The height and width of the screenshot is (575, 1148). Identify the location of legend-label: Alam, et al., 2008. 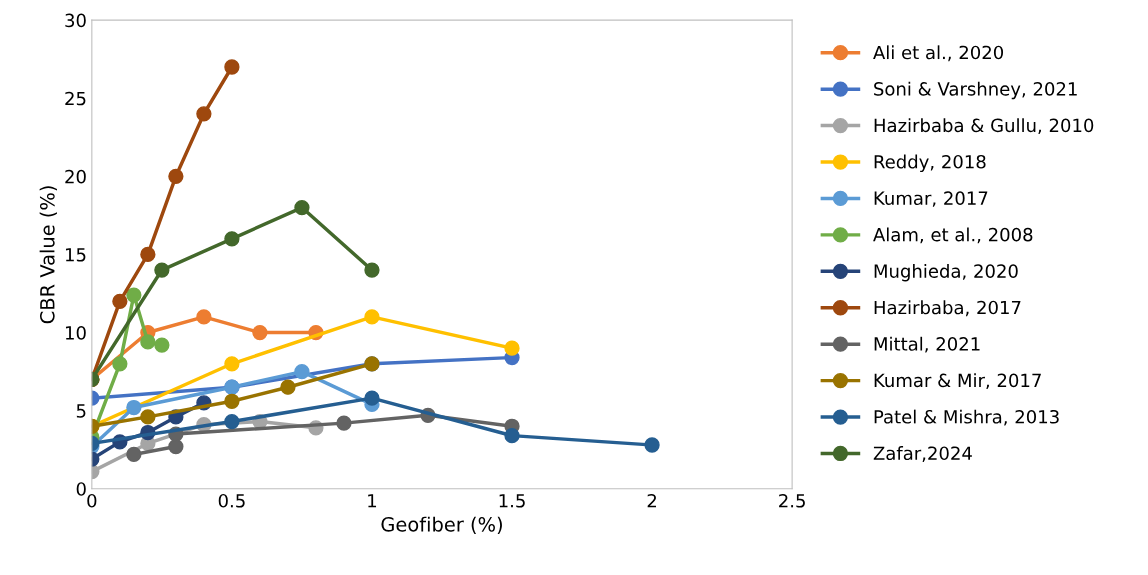
(953, 235).